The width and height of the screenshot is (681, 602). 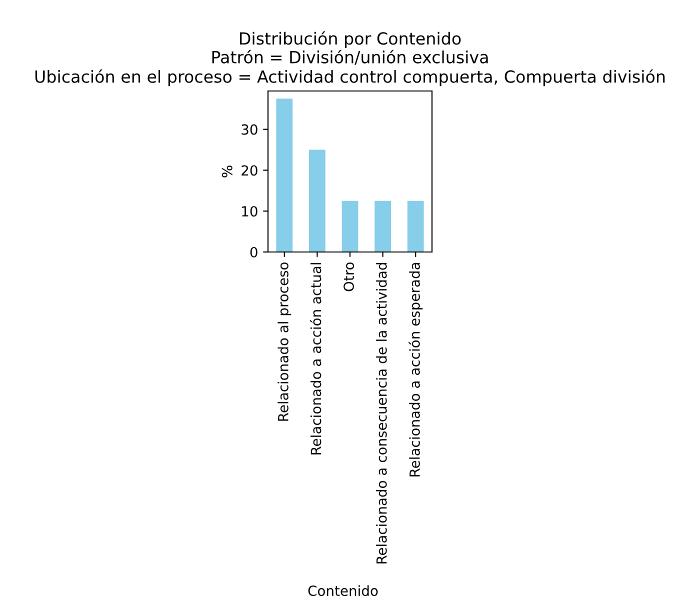 What do you see at coordinates (343, 590) in the screenshot?
I see `x-axis-title: Contenido` at bounding box center [343, 590].